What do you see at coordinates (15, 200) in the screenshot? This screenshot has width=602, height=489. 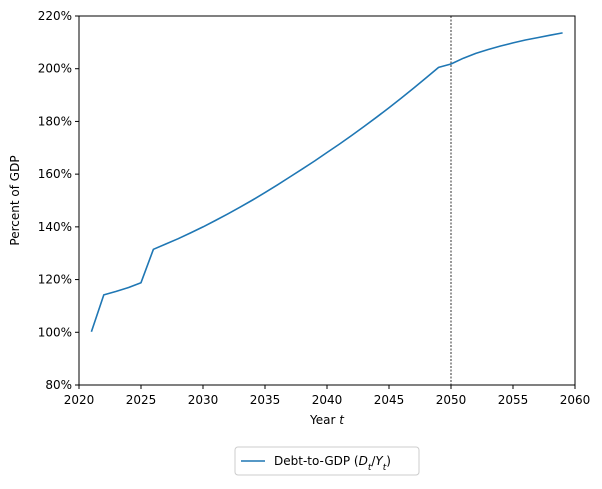 I see `y-axis-label: Percent of GDP` at bounding box center [15, 200].